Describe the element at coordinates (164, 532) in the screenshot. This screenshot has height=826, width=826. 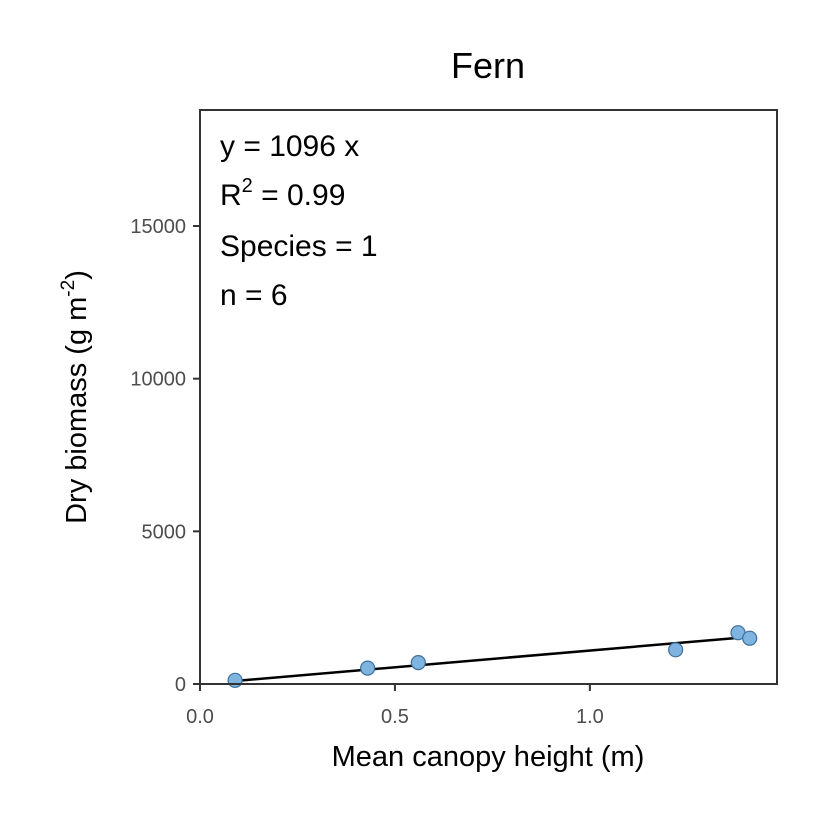
I see `y-tick-label: 5000` at that location.